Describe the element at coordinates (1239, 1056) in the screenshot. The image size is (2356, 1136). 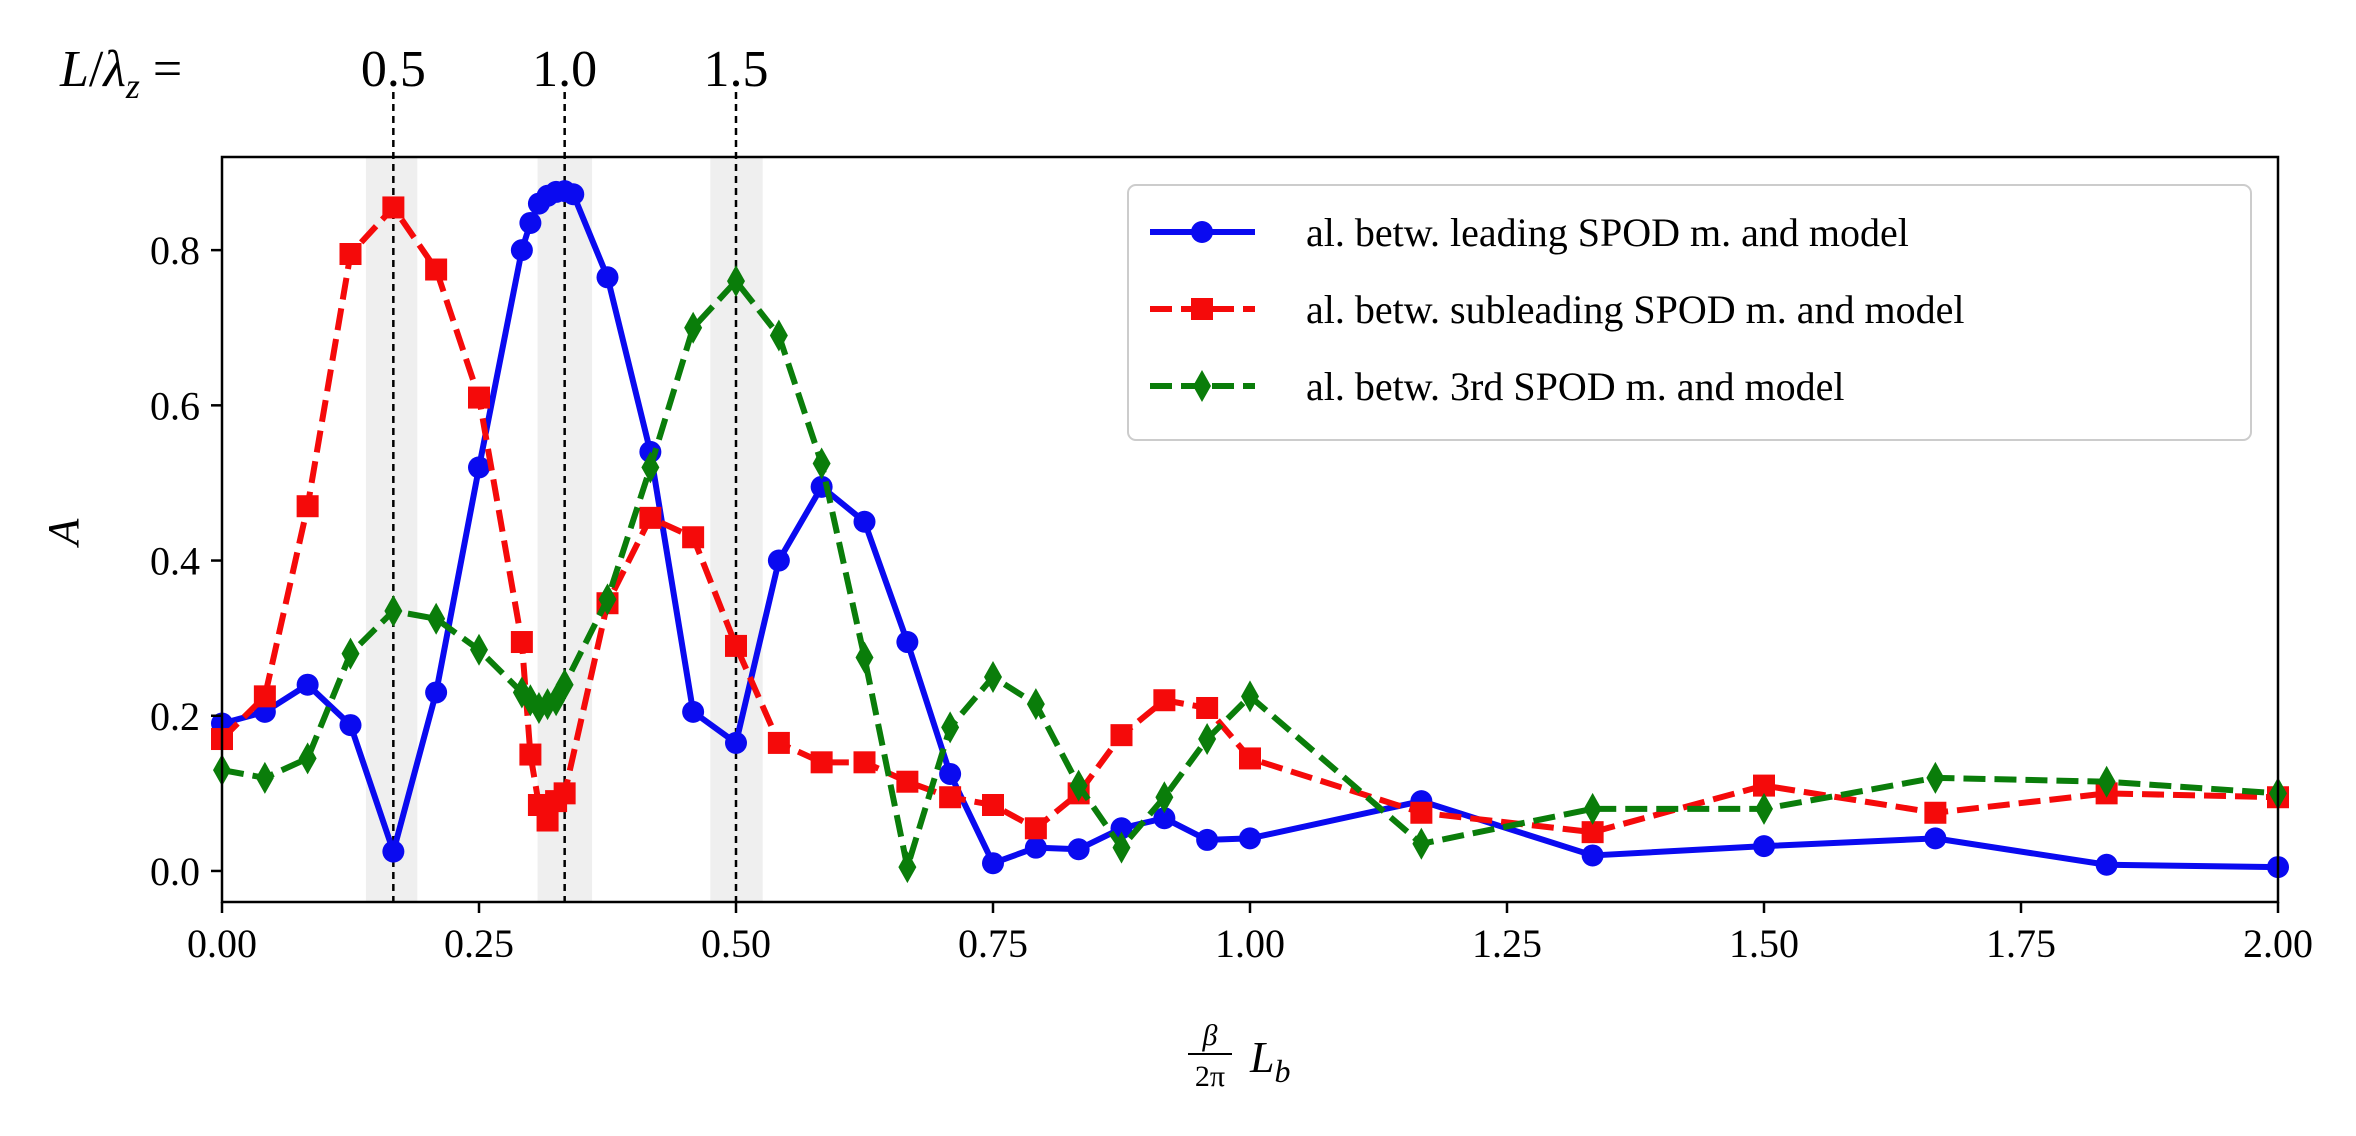
I see `x-axis-label: β 2π Lb` at that location.